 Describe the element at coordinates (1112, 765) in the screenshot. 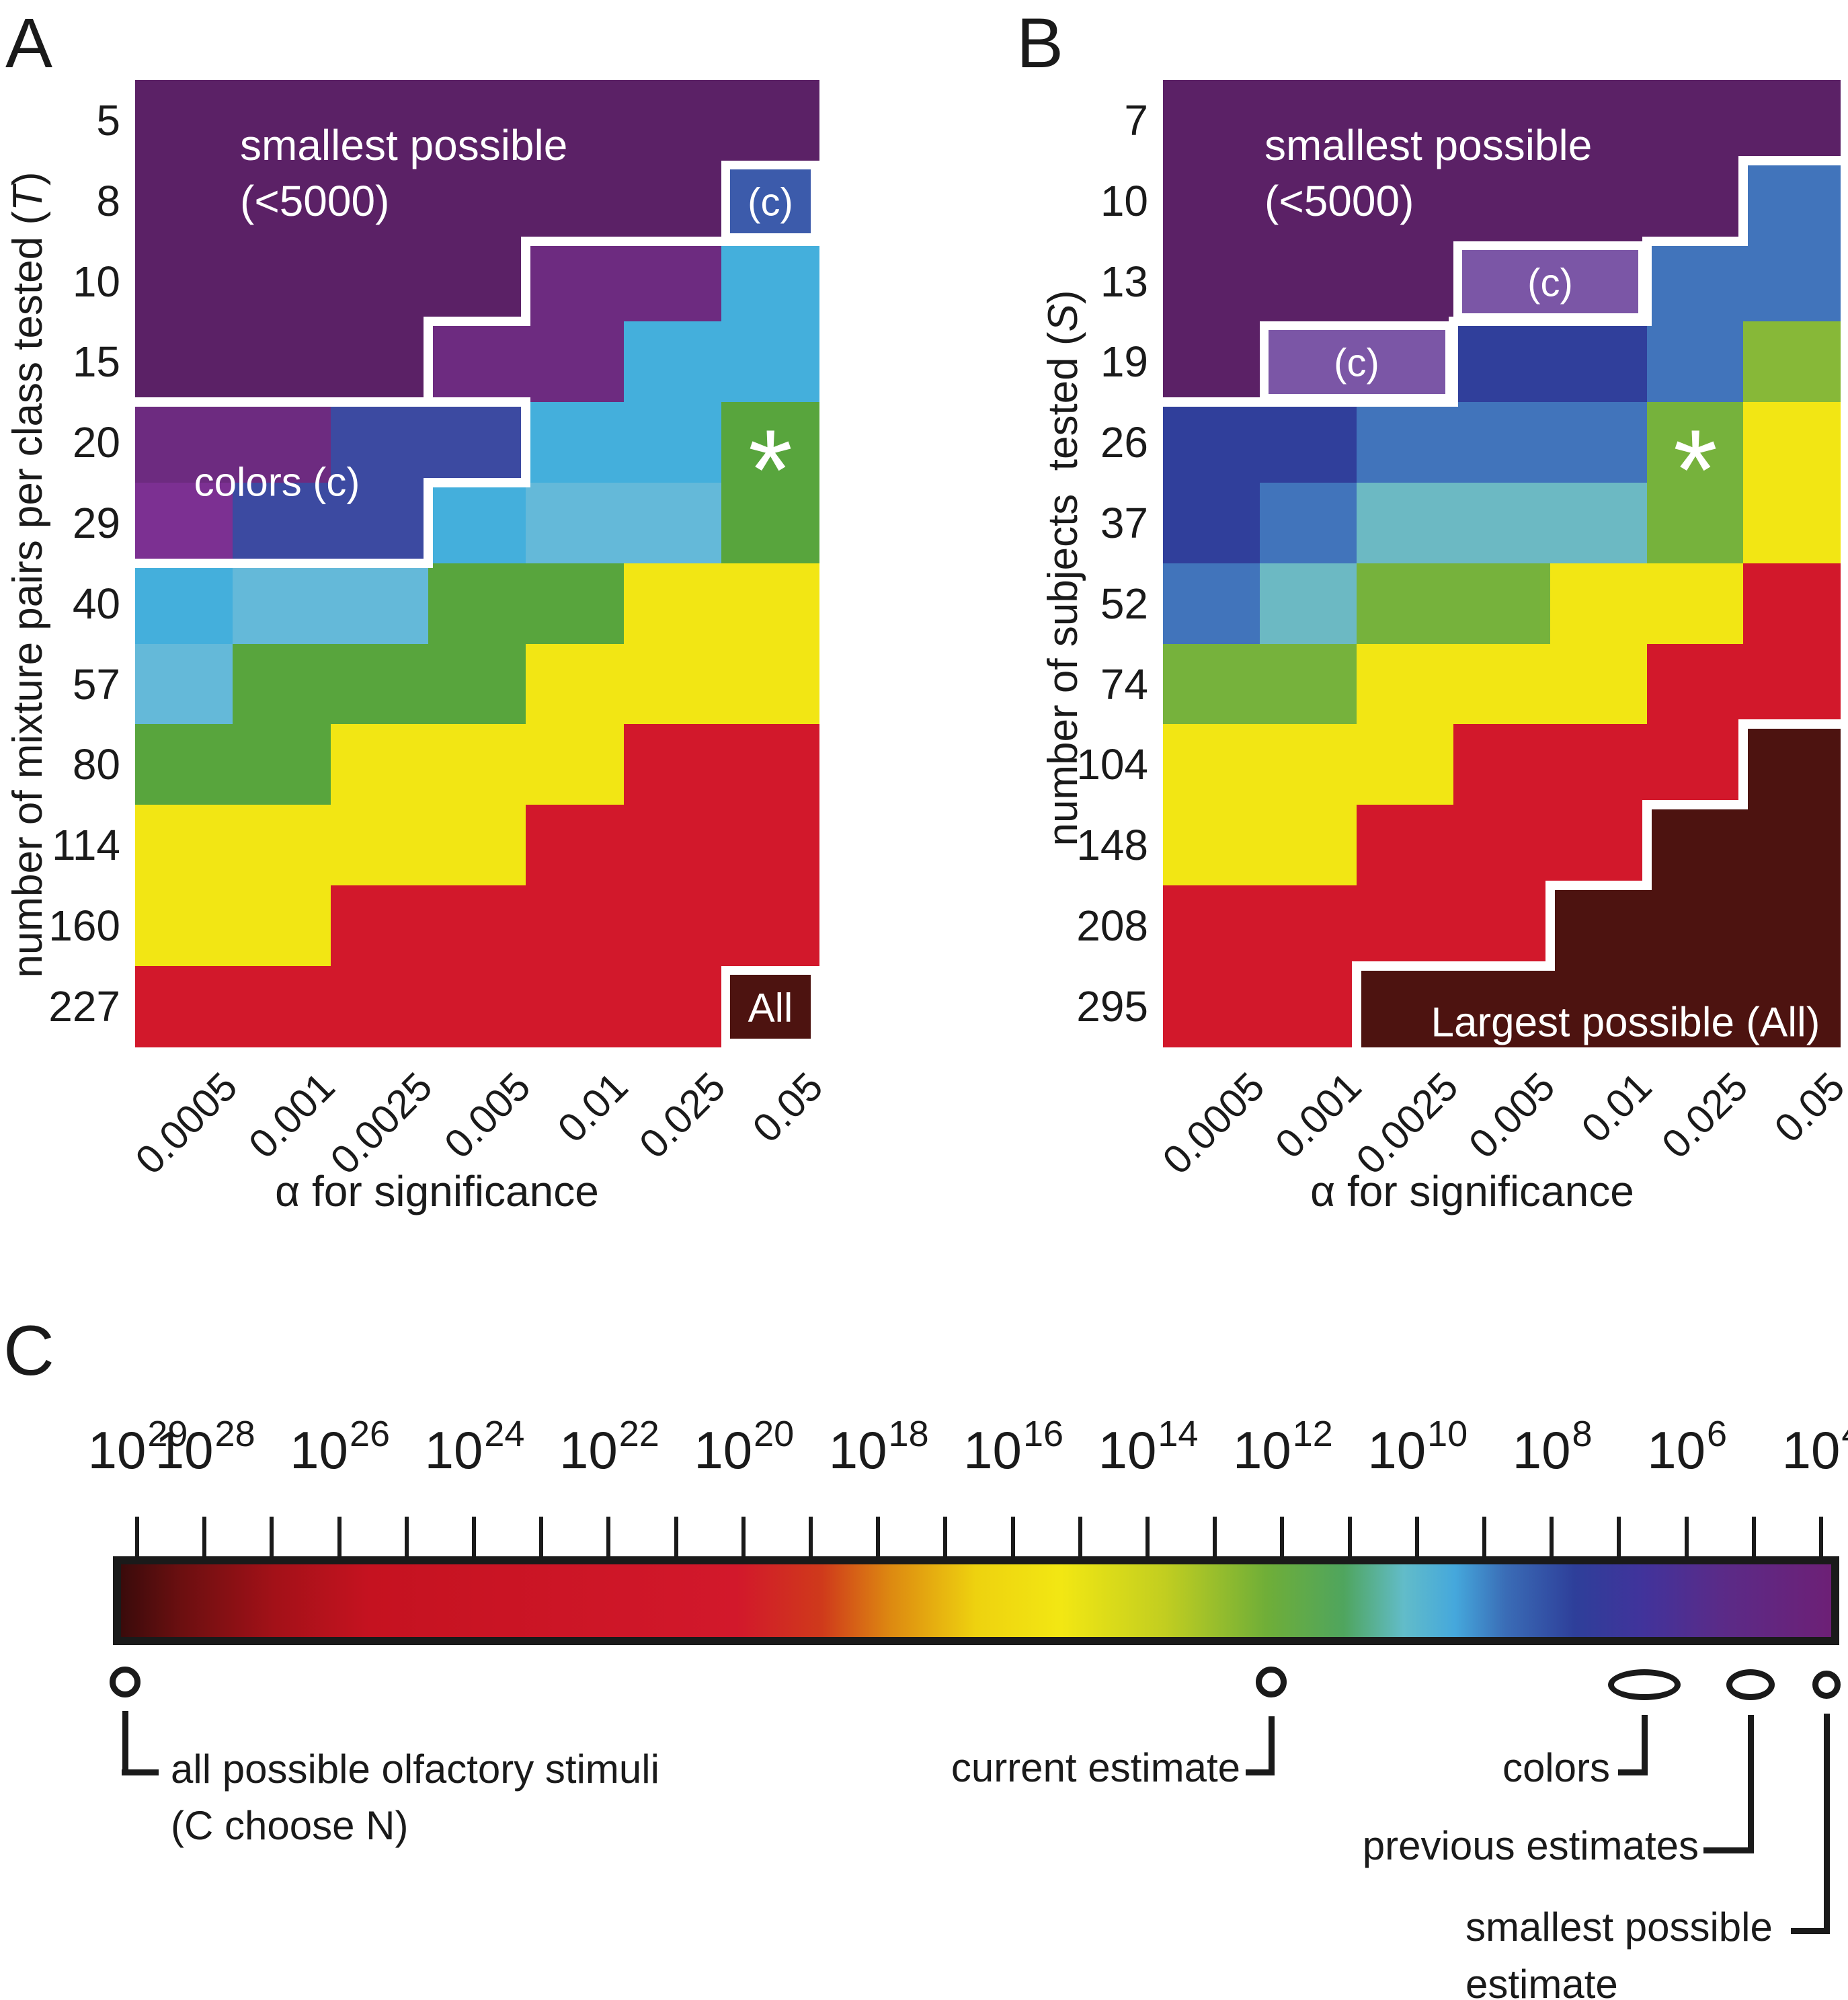

I see `panel-b-y-tick-label: 104` at that location.